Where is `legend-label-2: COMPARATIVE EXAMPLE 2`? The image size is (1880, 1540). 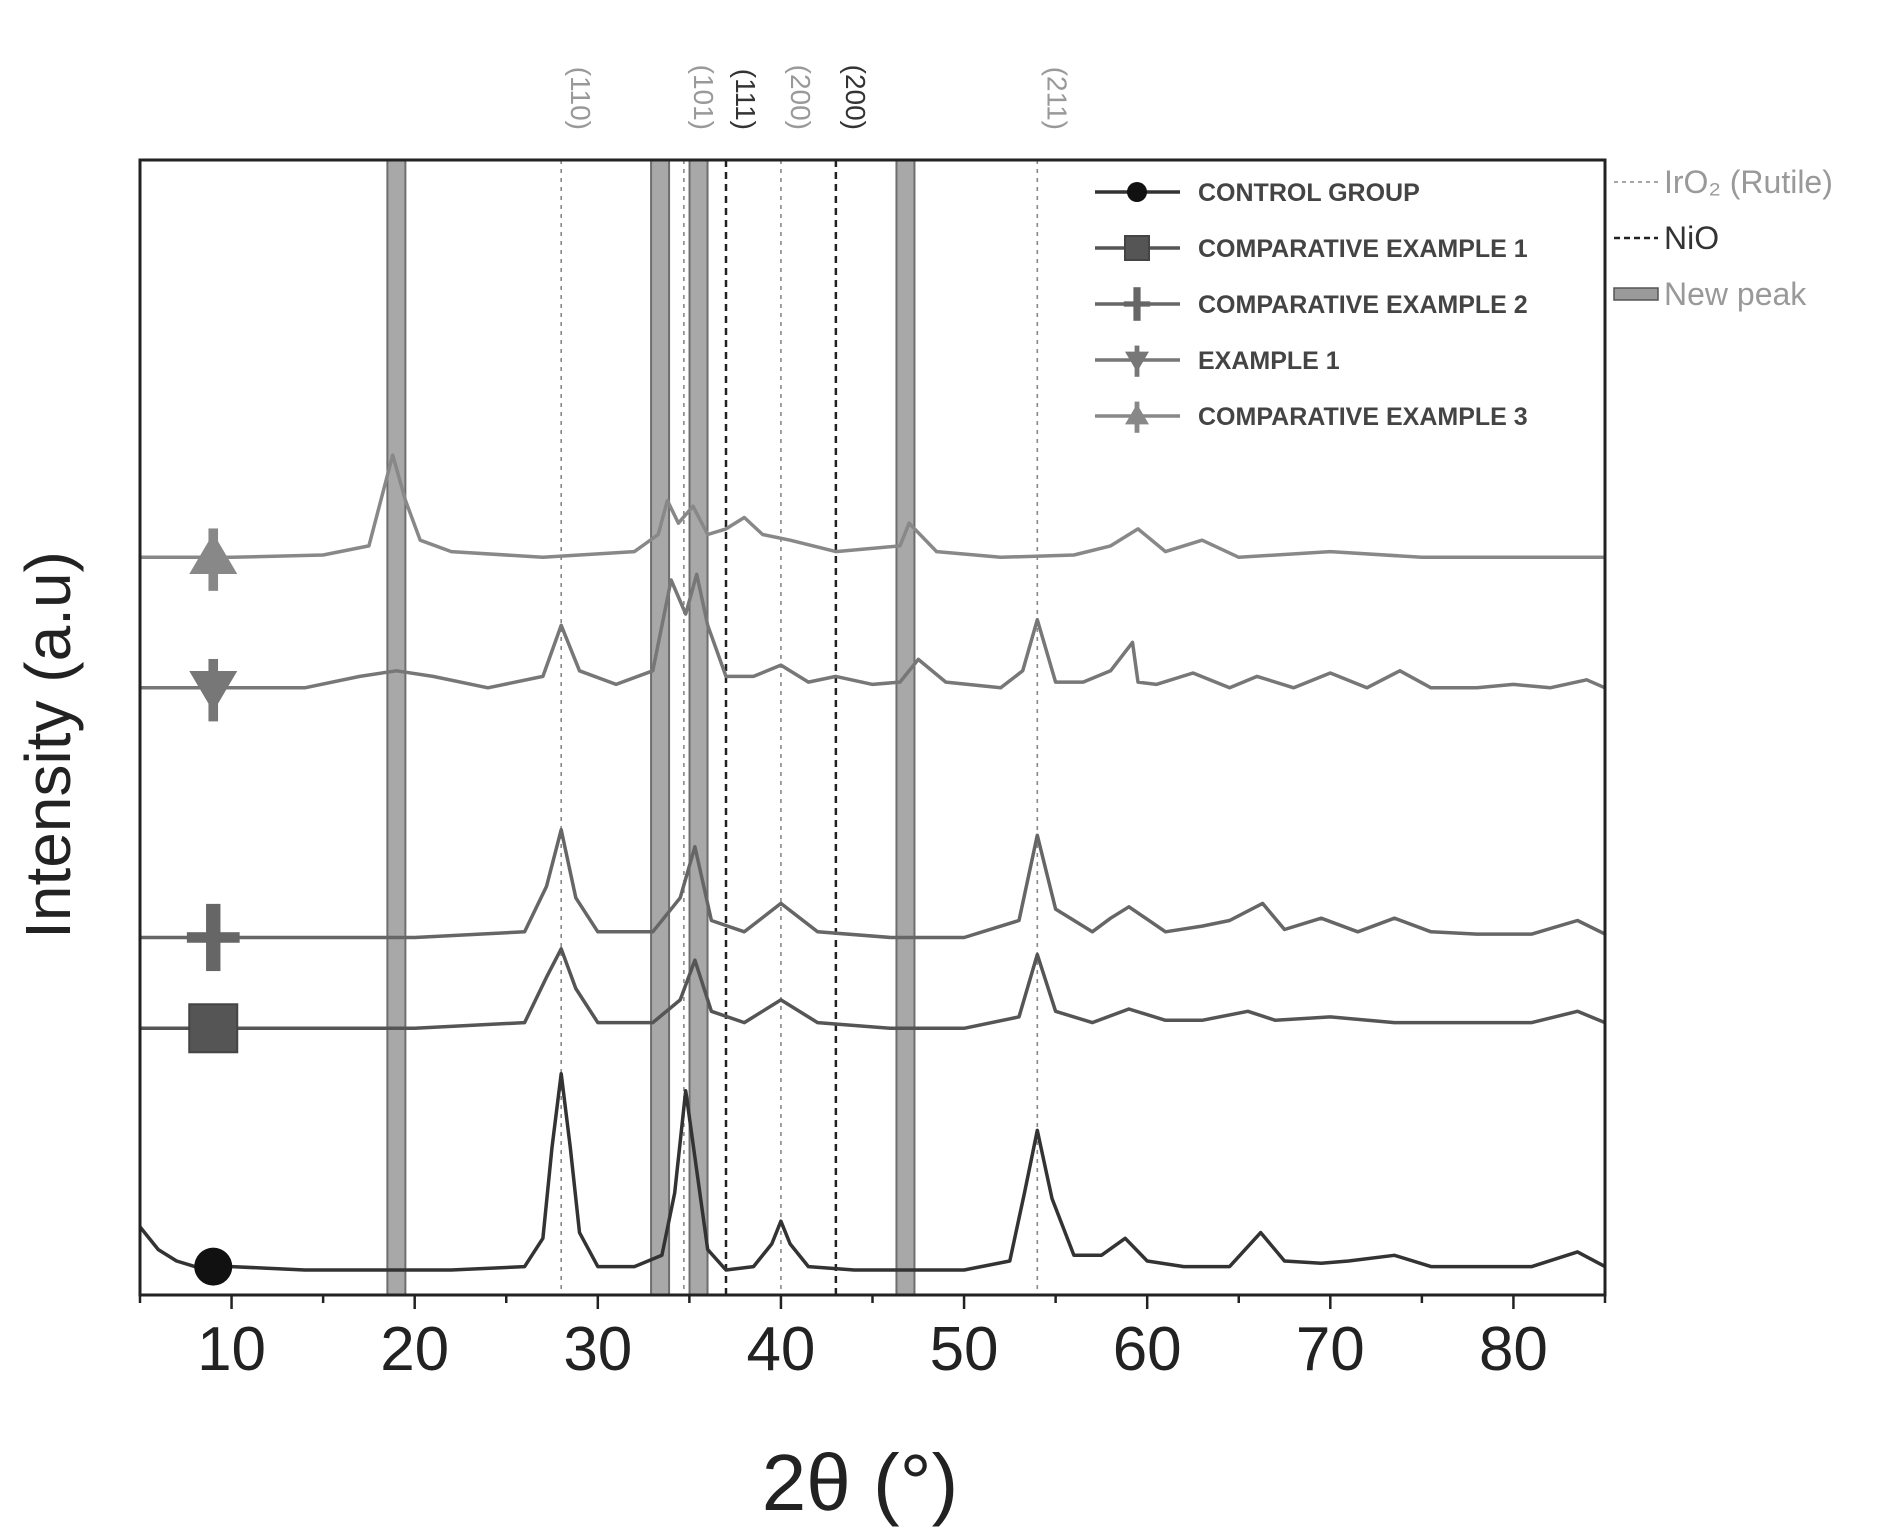
legend-label-2: COMPARATIVE EXAMPLE 2 is located at coordinates (1363, 305).